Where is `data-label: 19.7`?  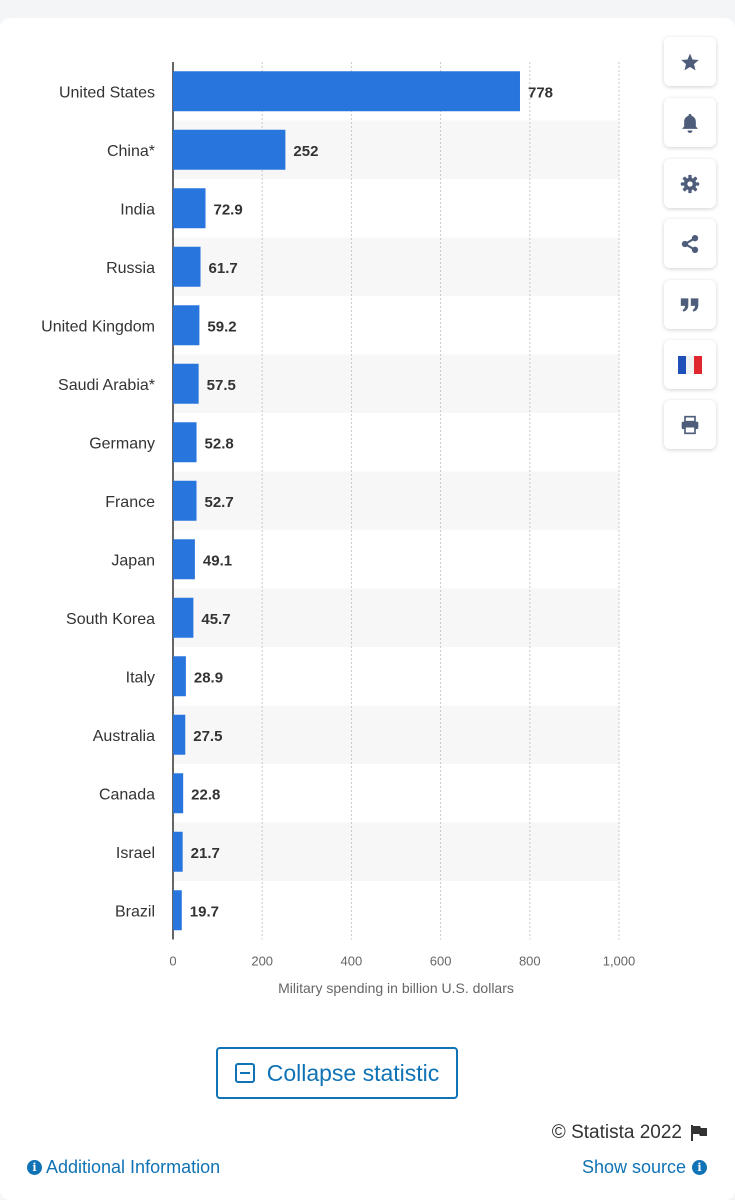
data-label: 19.7 is located at coordinates (204, 911).